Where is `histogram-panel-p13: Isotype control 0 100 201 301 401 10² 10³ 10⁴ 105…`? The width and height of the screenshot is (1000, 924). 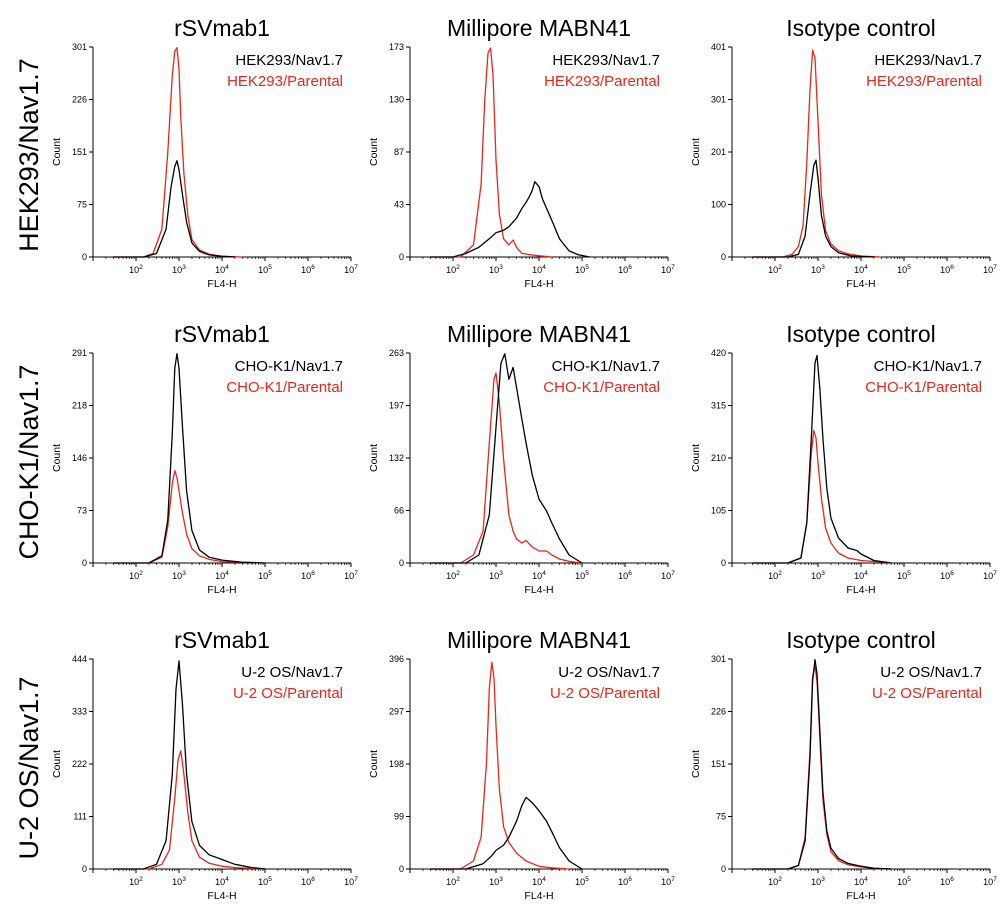
histogram-panel-p13: Isotype control 0 100 201 301 401 10² 10³ 10⁴ 105… is located at coordinates (843, 152).